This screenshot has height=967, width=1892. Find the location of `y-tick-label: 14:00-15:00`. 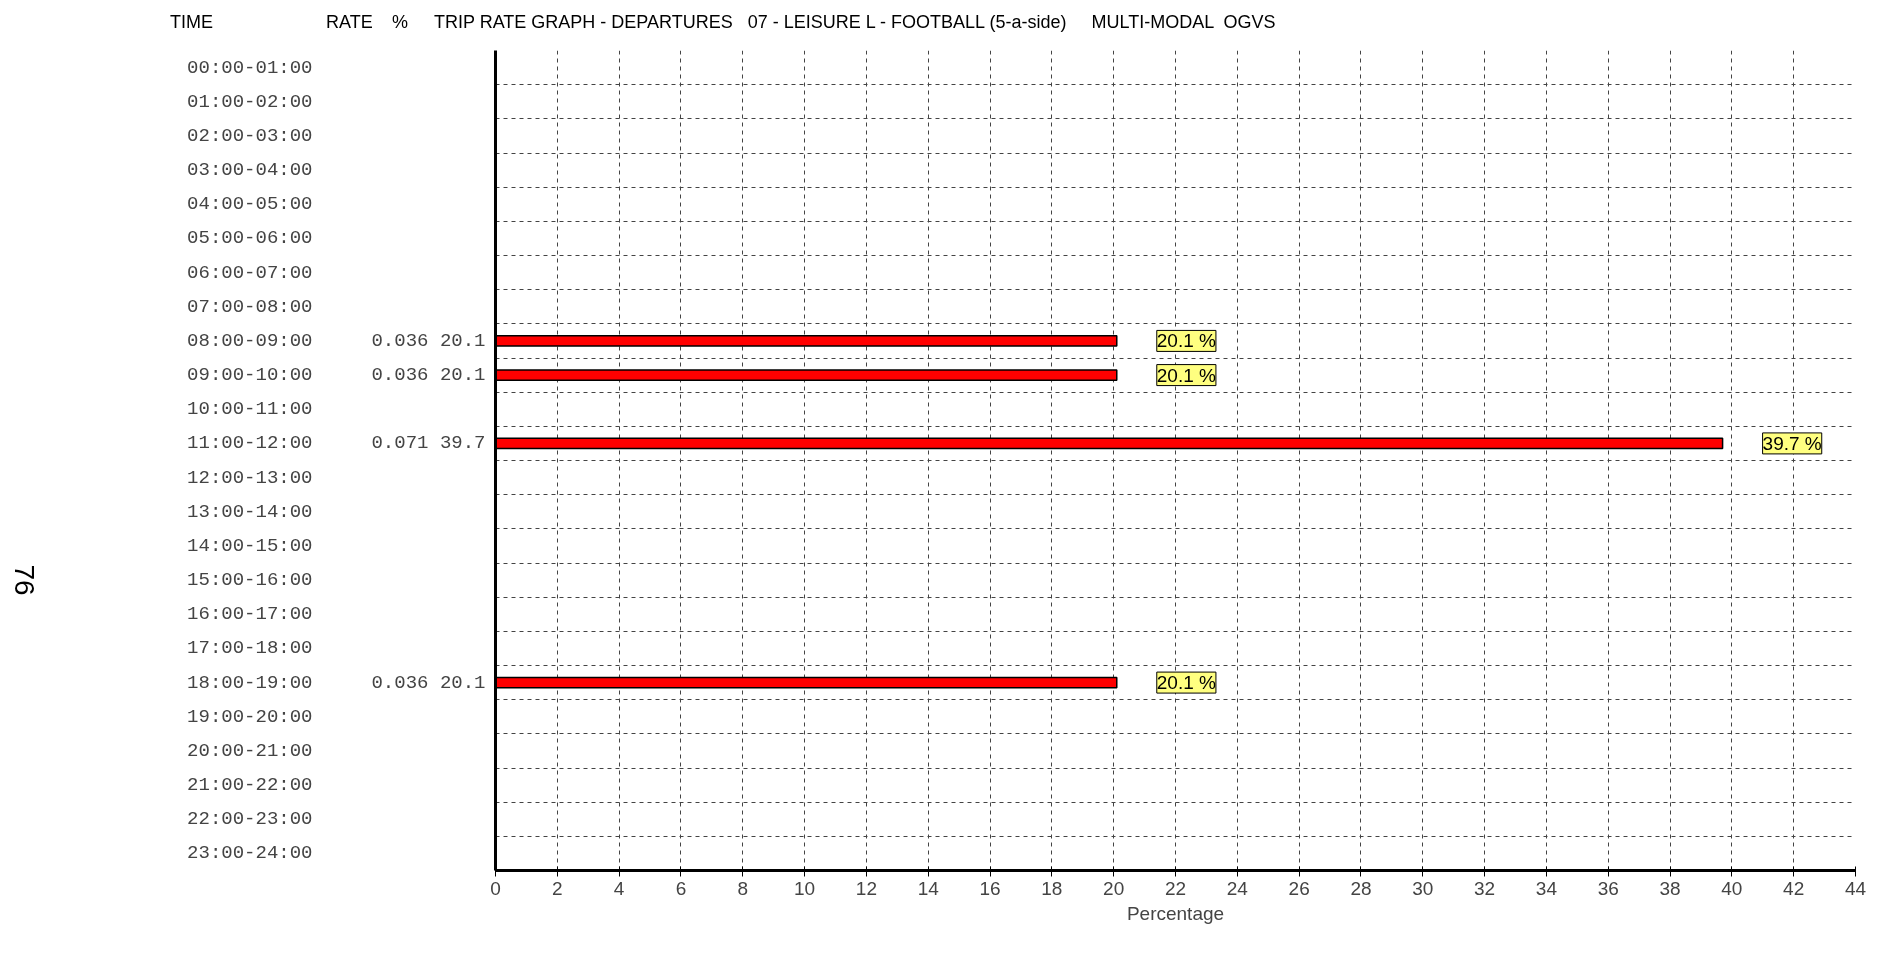

y-tick-label: 14:00-15:00 is located at coordinates (250, 545).